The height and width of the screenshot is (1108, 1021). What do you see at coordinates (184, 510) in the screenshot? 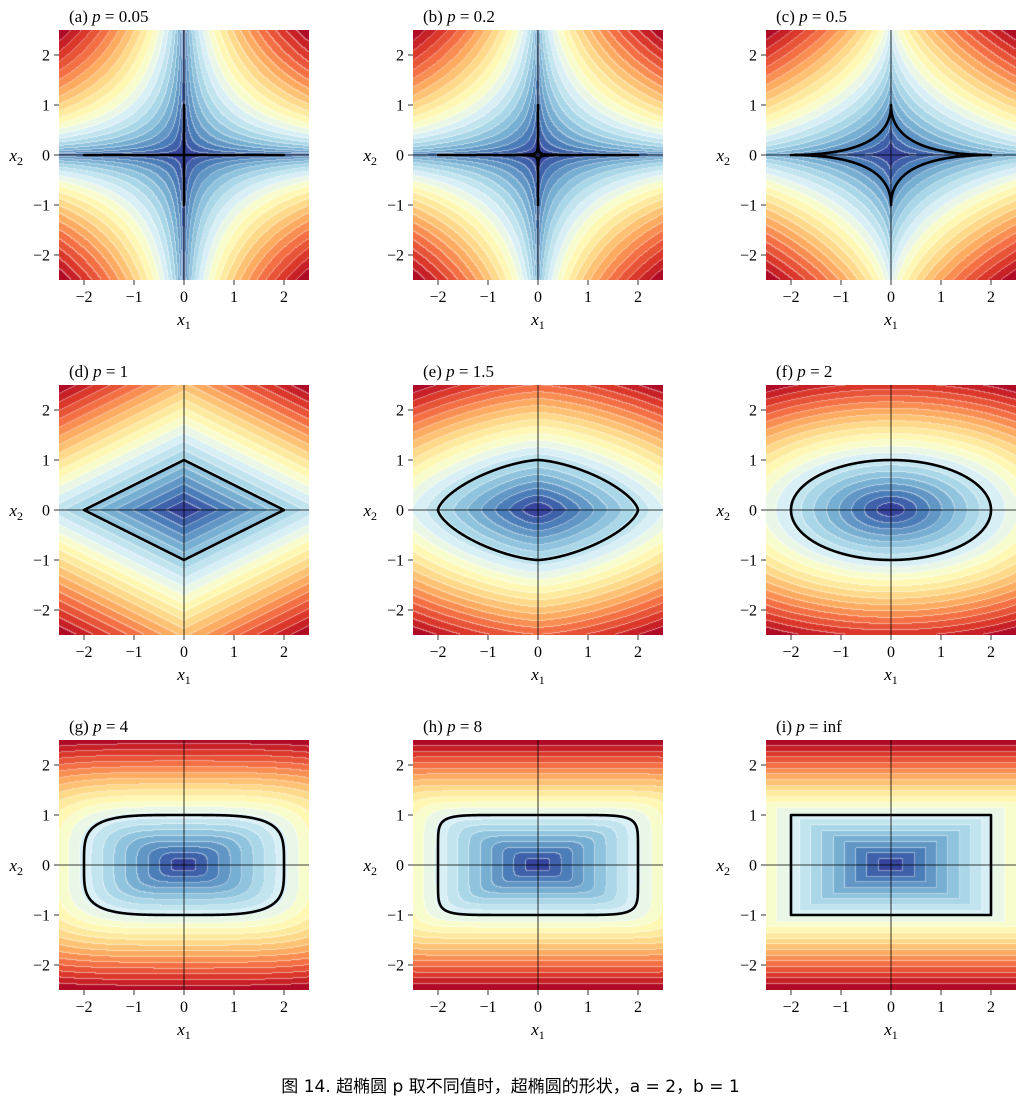
I see `superellipse-curve-d` at bounding box center [184, 510].